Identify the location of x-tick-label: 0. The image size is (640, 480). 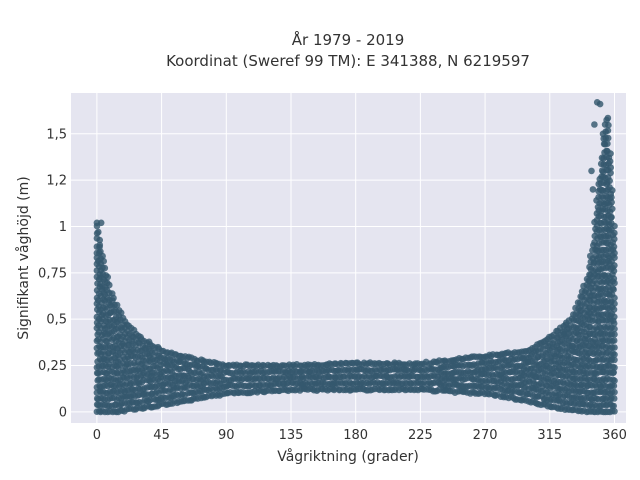
(97, 435).